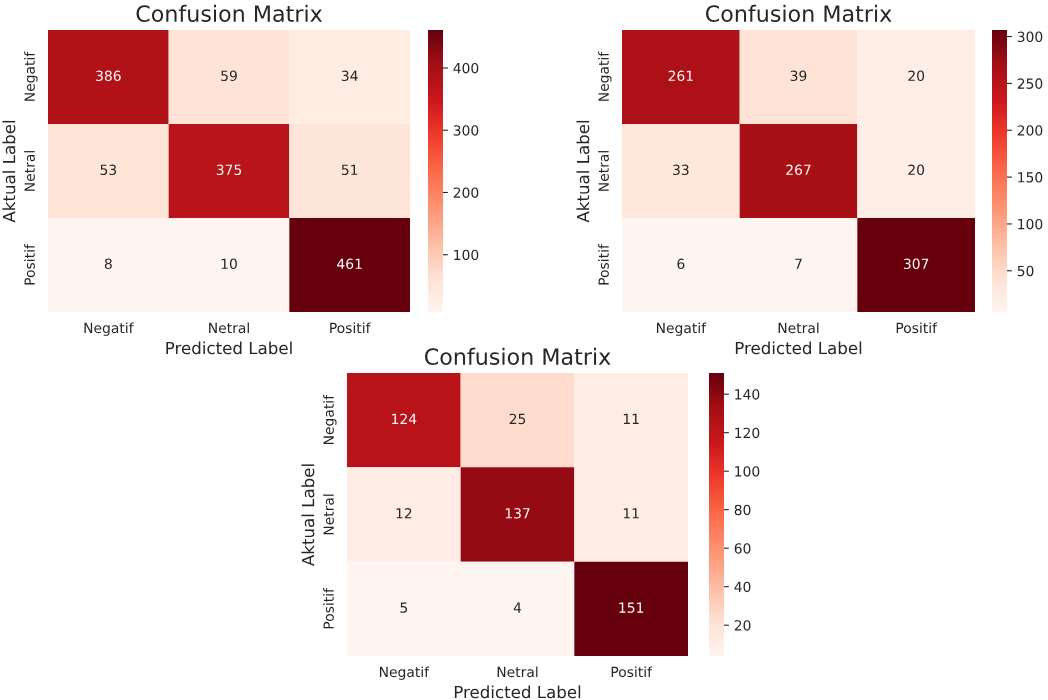 The width and height of the screenshot is (1048, 700). What do you see at coordinates (404, 418) in the screenshot?
I see `data-label: 124` at bounding box center [404, 418].